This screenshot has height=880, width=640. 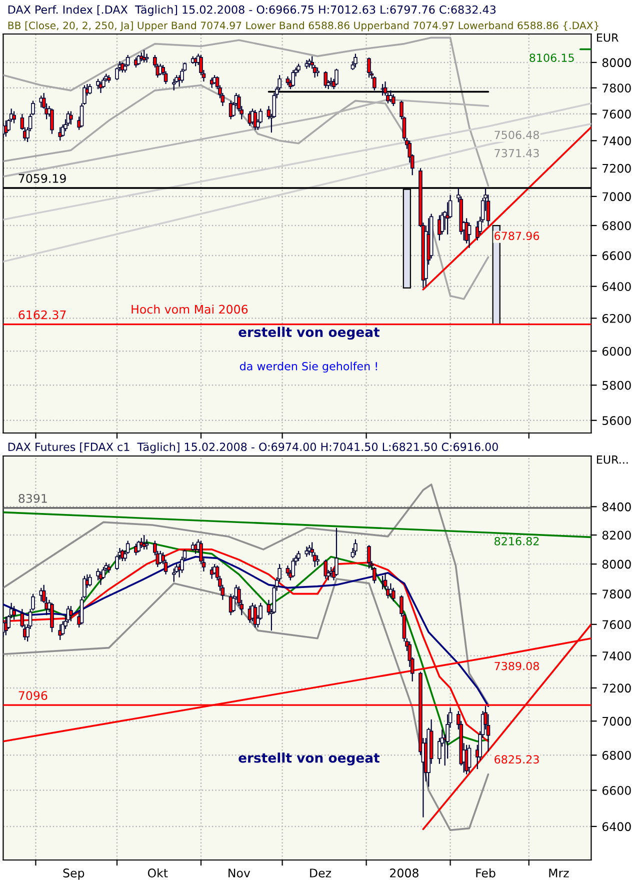 I want to click on y-tick-label: 5600, so click(x=616, y=421).